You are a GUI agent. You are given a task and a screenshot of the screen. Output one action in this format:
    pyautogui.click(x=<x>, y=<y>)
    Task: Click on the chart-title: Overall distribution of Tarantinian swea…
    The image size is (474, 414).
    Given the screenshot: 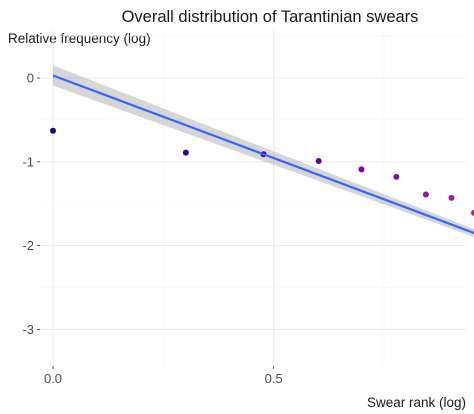 What is the action you would take?
    pyautogui.click(x=270, y=17)
    